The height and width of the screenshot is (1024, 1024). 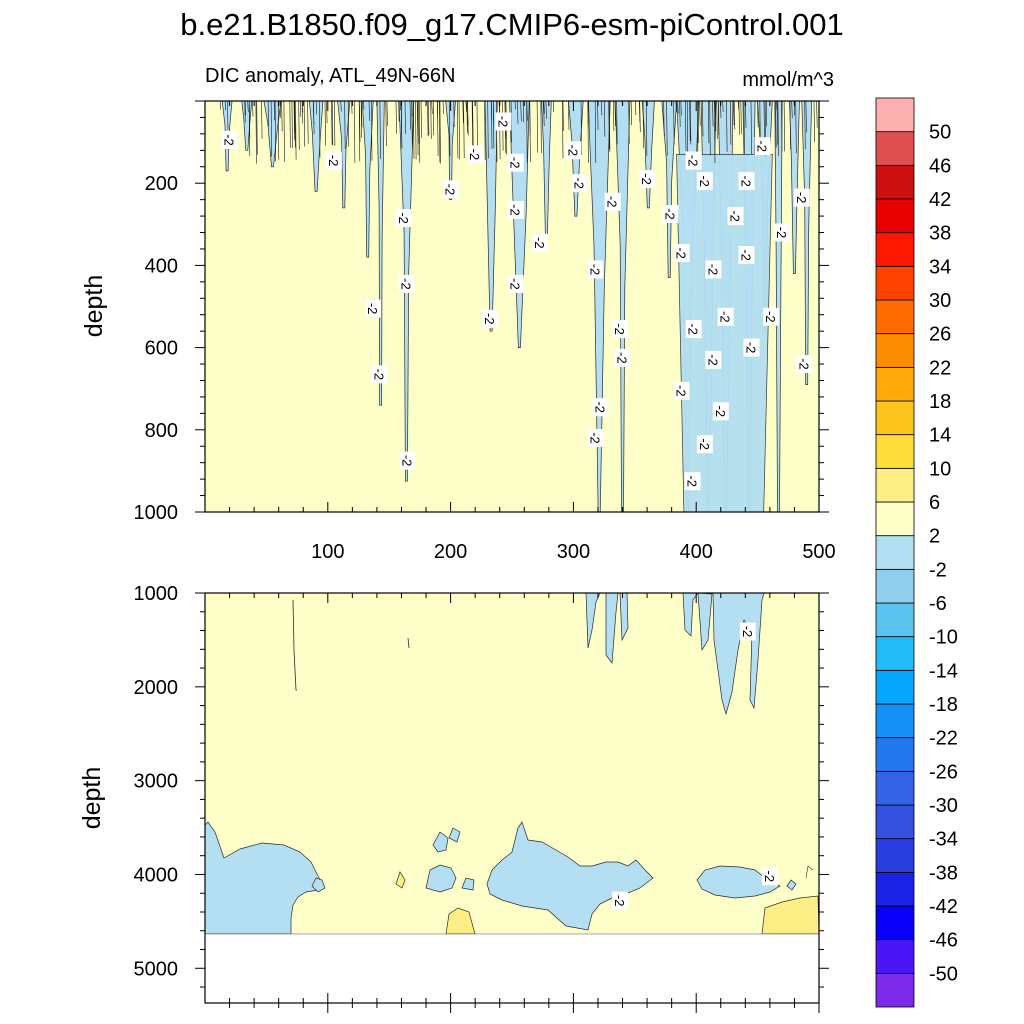 I want to click on colorbar-label: 18, so click(x=940, y=402).